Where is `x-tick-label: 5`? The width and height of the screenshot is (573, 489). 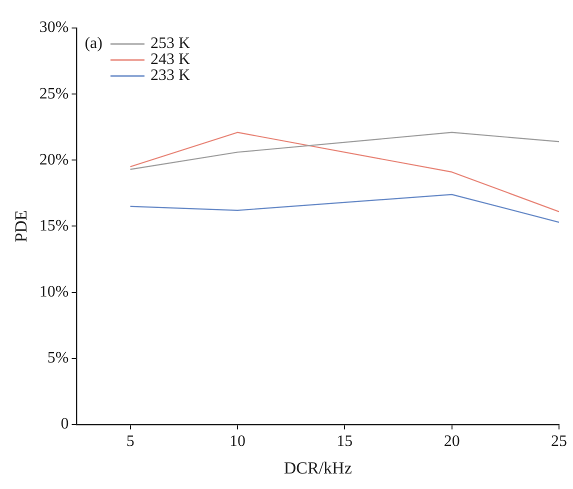
x-tick-label: 5 is located at coordinates (130, 441).